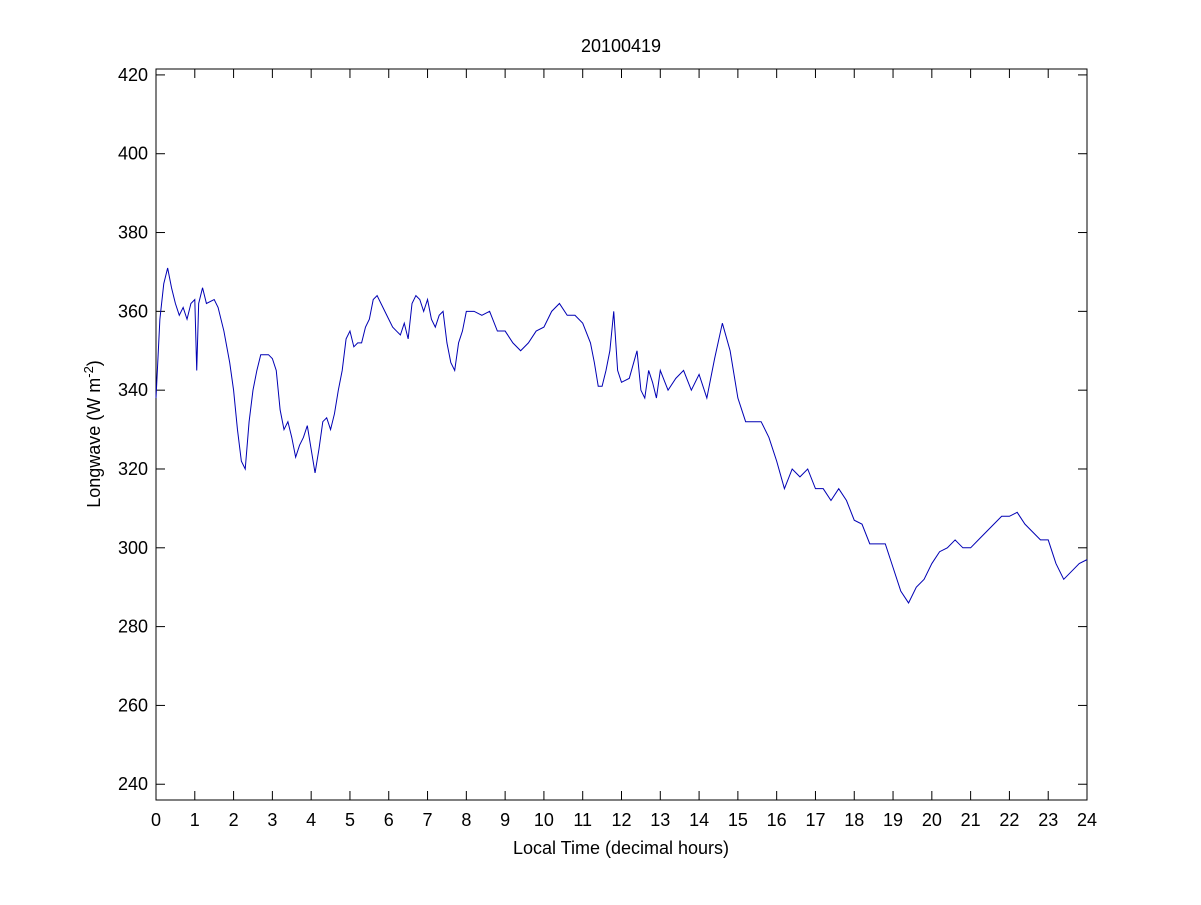 This screenshot has width=1201, height=905. I want to click on x-axis-label: Local Time (decimal hours), so click(621, 848).